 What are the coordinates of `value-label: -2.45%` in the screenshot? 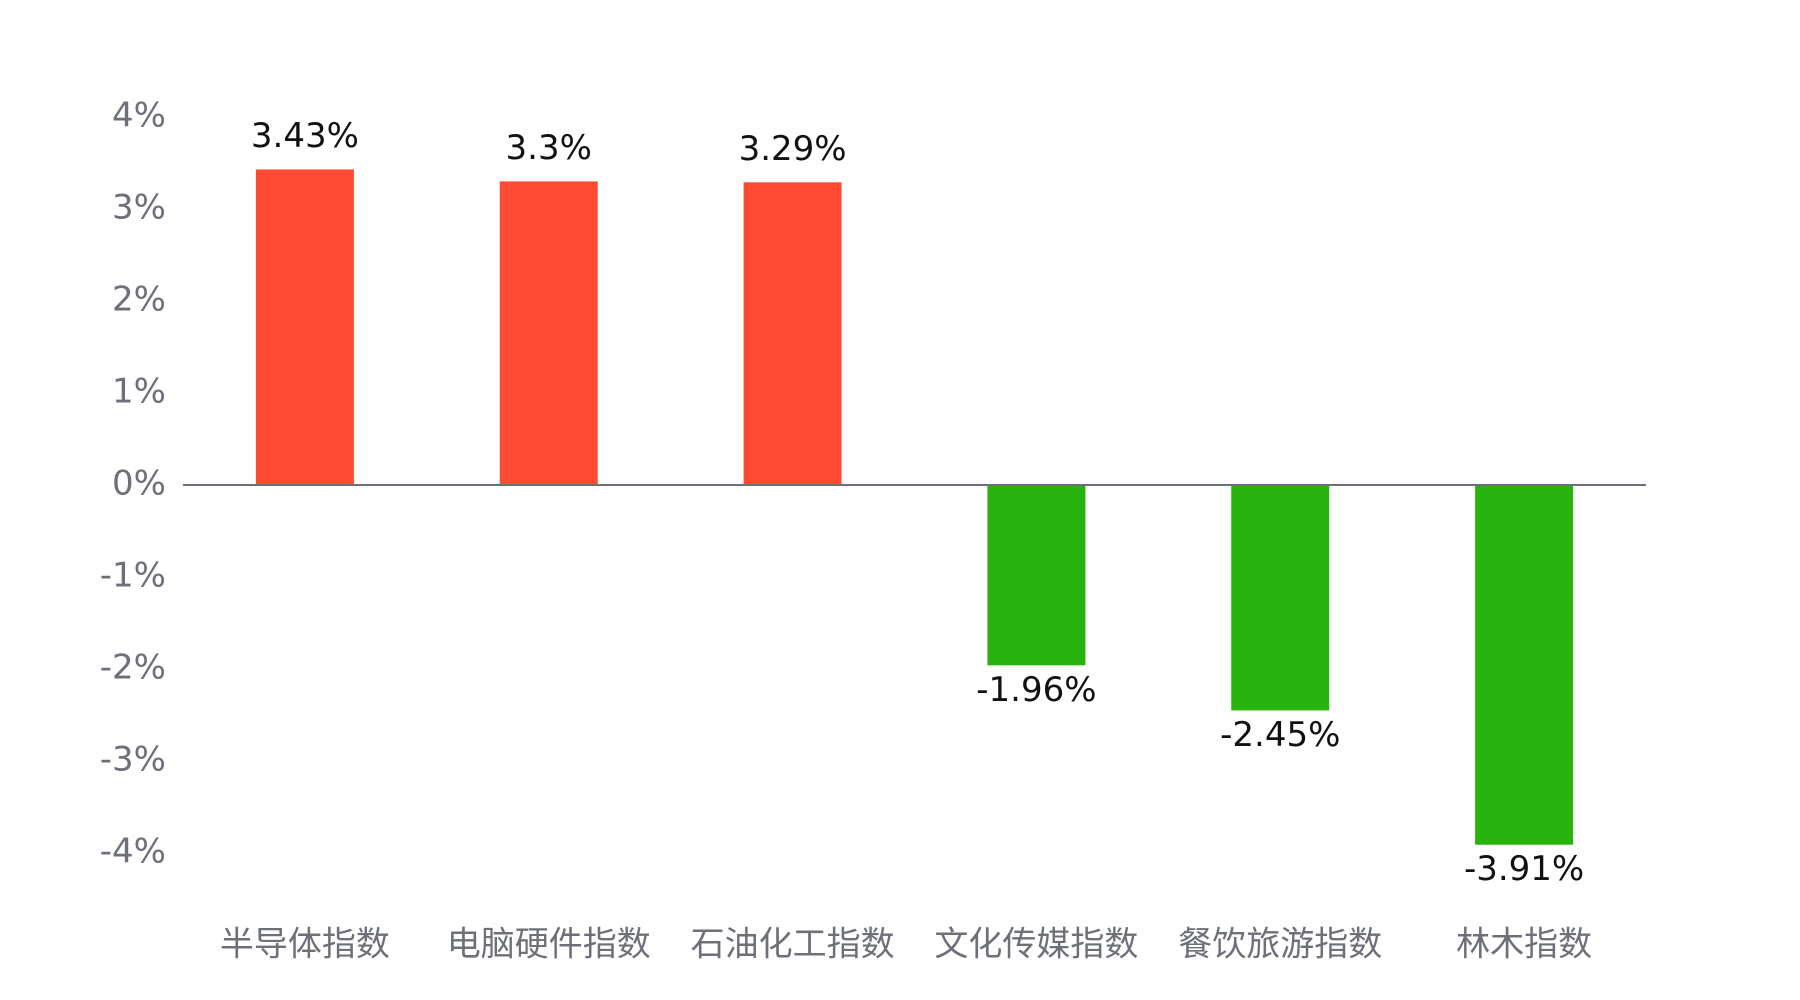 It's located at (1280, 735).